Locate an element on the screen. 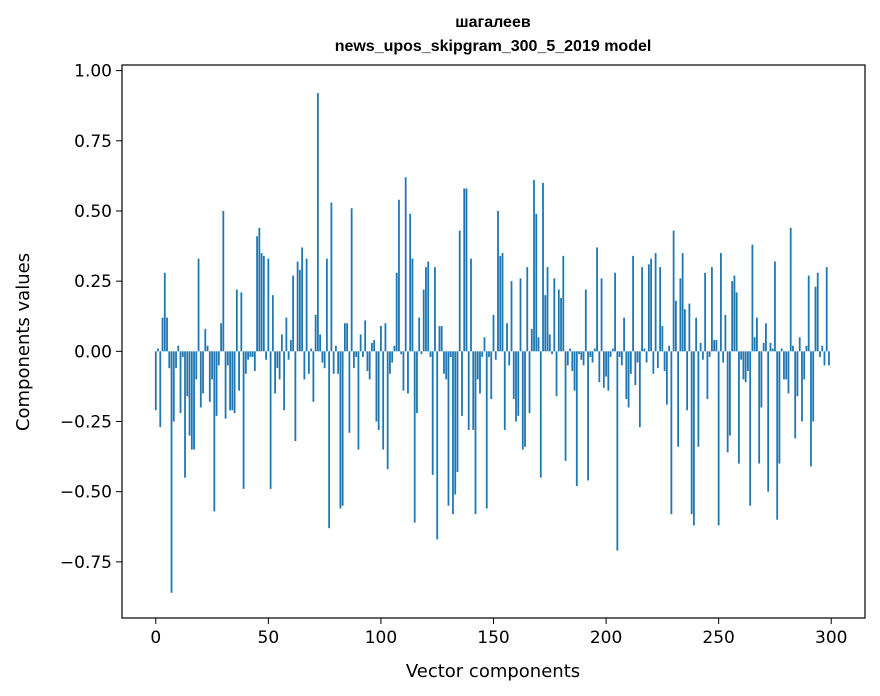 The height and width of the screenshot is (696, 880). x-tick-label: 50 is located at coordinates (269, 638).